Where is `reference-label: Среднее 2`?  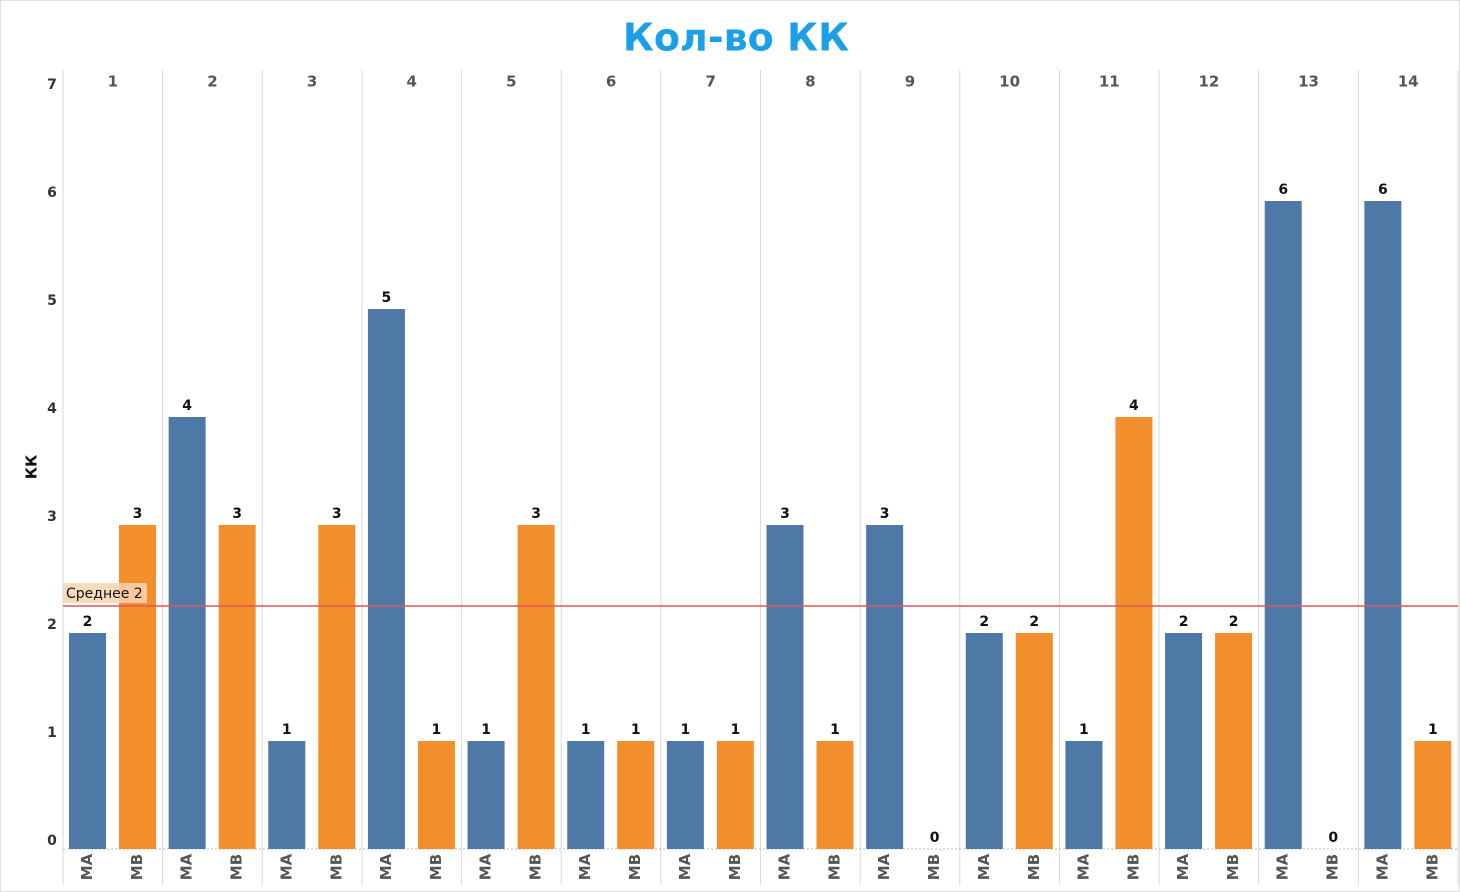 reference-label: Среднее 2 is located at coordinates (104, 594).